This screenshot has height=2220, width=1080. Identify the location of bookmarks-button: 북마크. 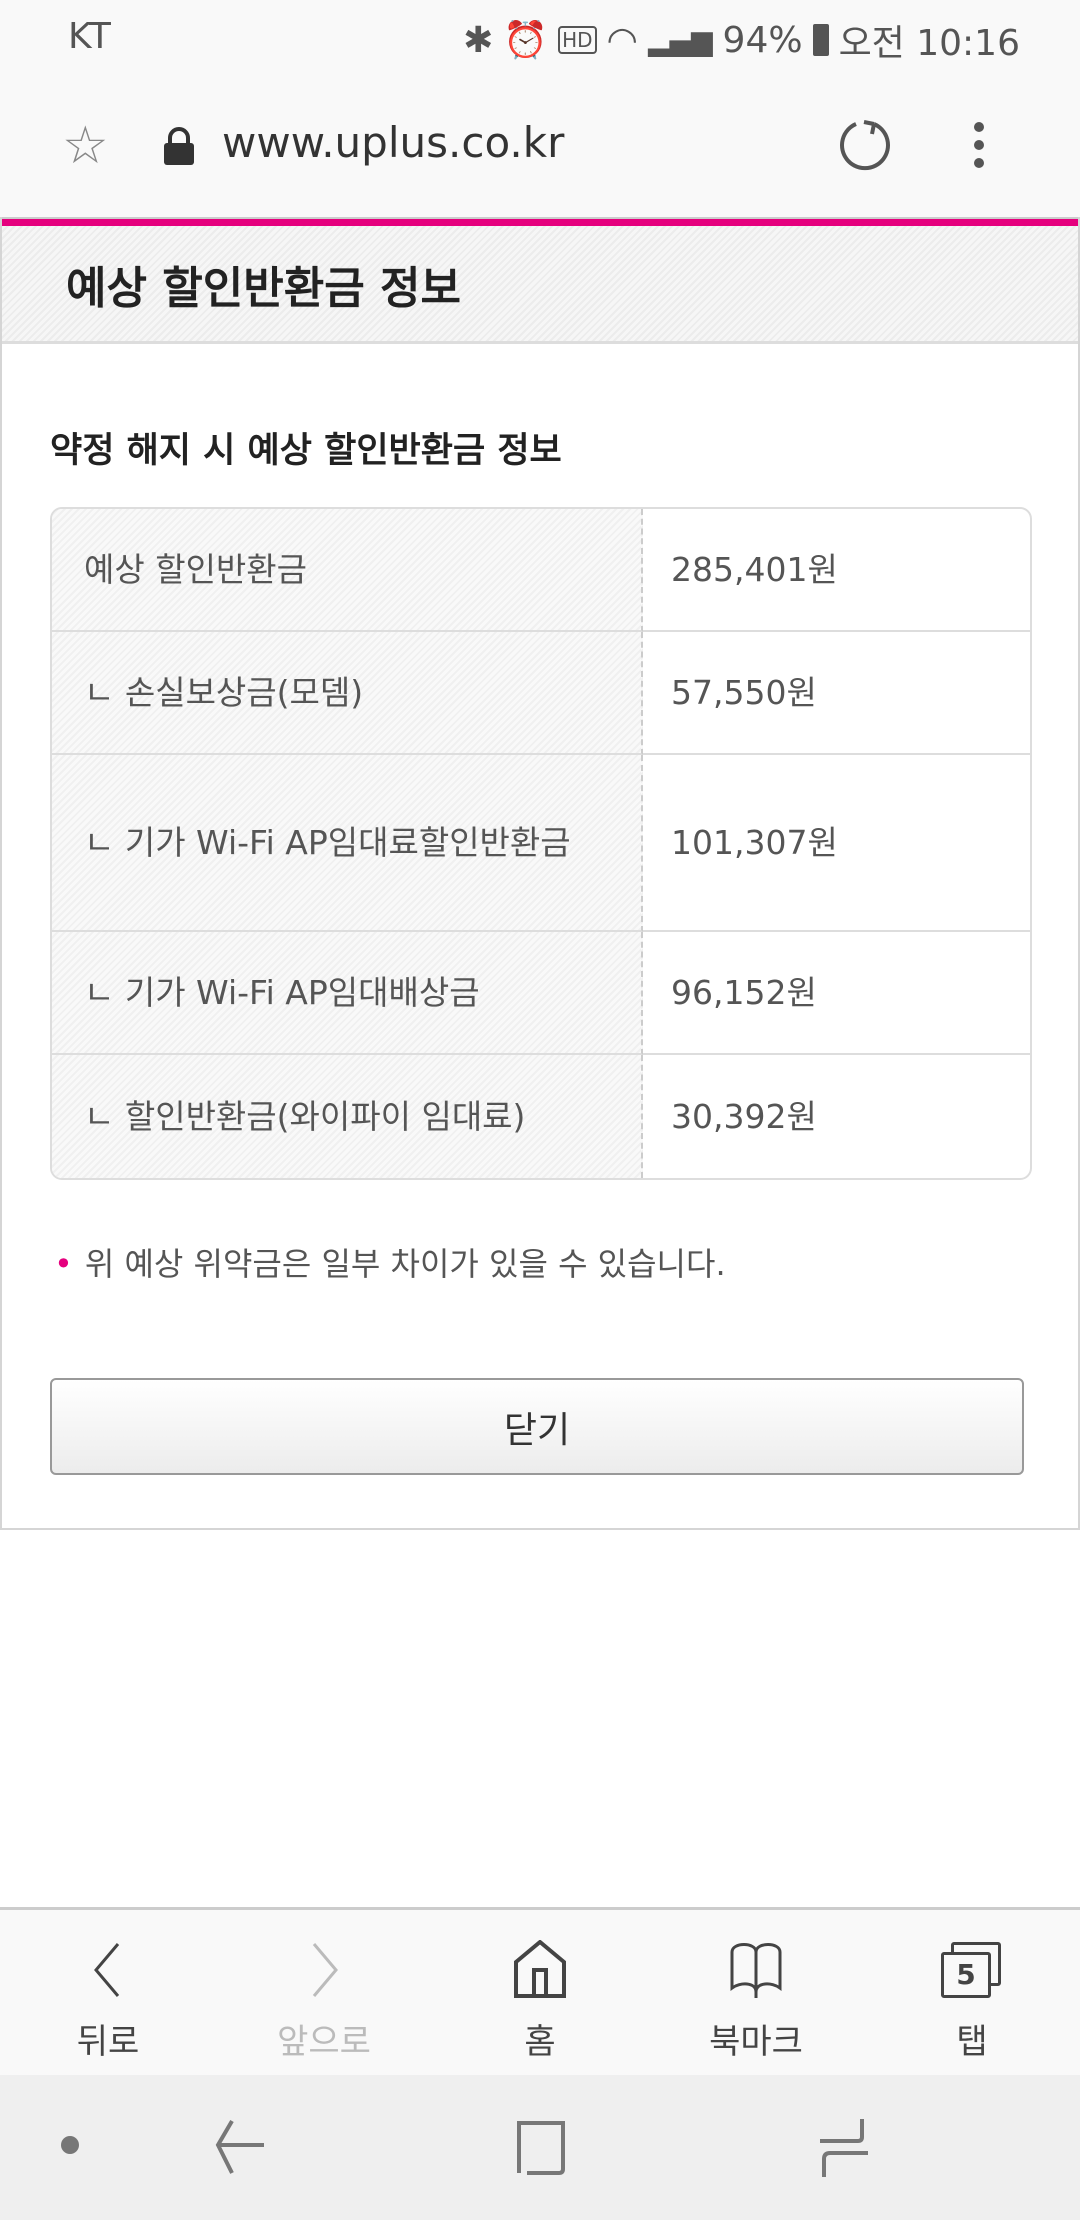
(756, 1992).